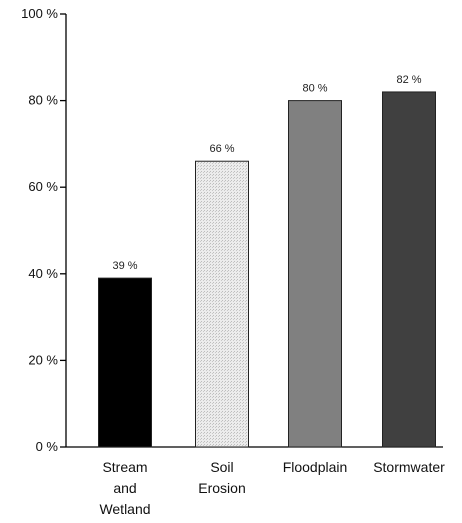 This screenshot has height=523, width=462. What do you see at coordinates (221, 149) in the screenshot?
I see `data-label: 66 %` at bounding box center [221, 149].